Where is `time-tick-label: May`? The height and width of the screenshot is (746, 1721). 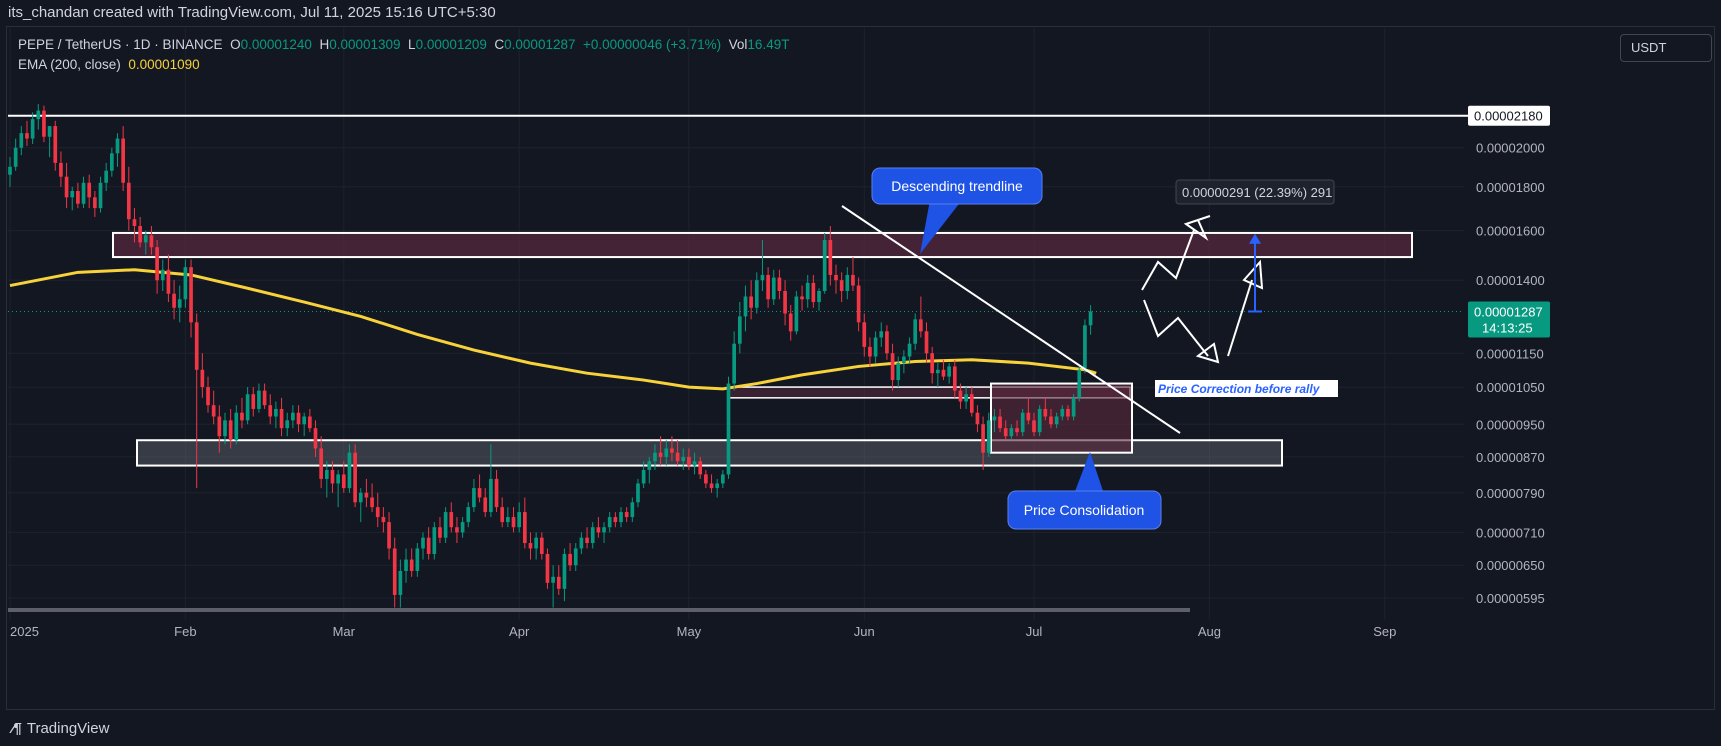 time-tick-label: May is located at coordinates (689, 631).